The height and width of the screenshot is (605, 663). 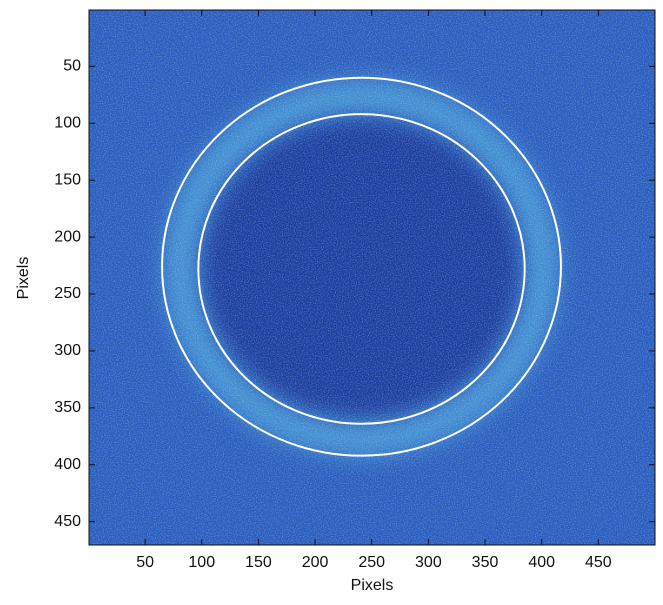 What do you see at coordinates (67, 464) in the screenshot?
I see `y-tick-label: 400` at bounding box center [67, 464].